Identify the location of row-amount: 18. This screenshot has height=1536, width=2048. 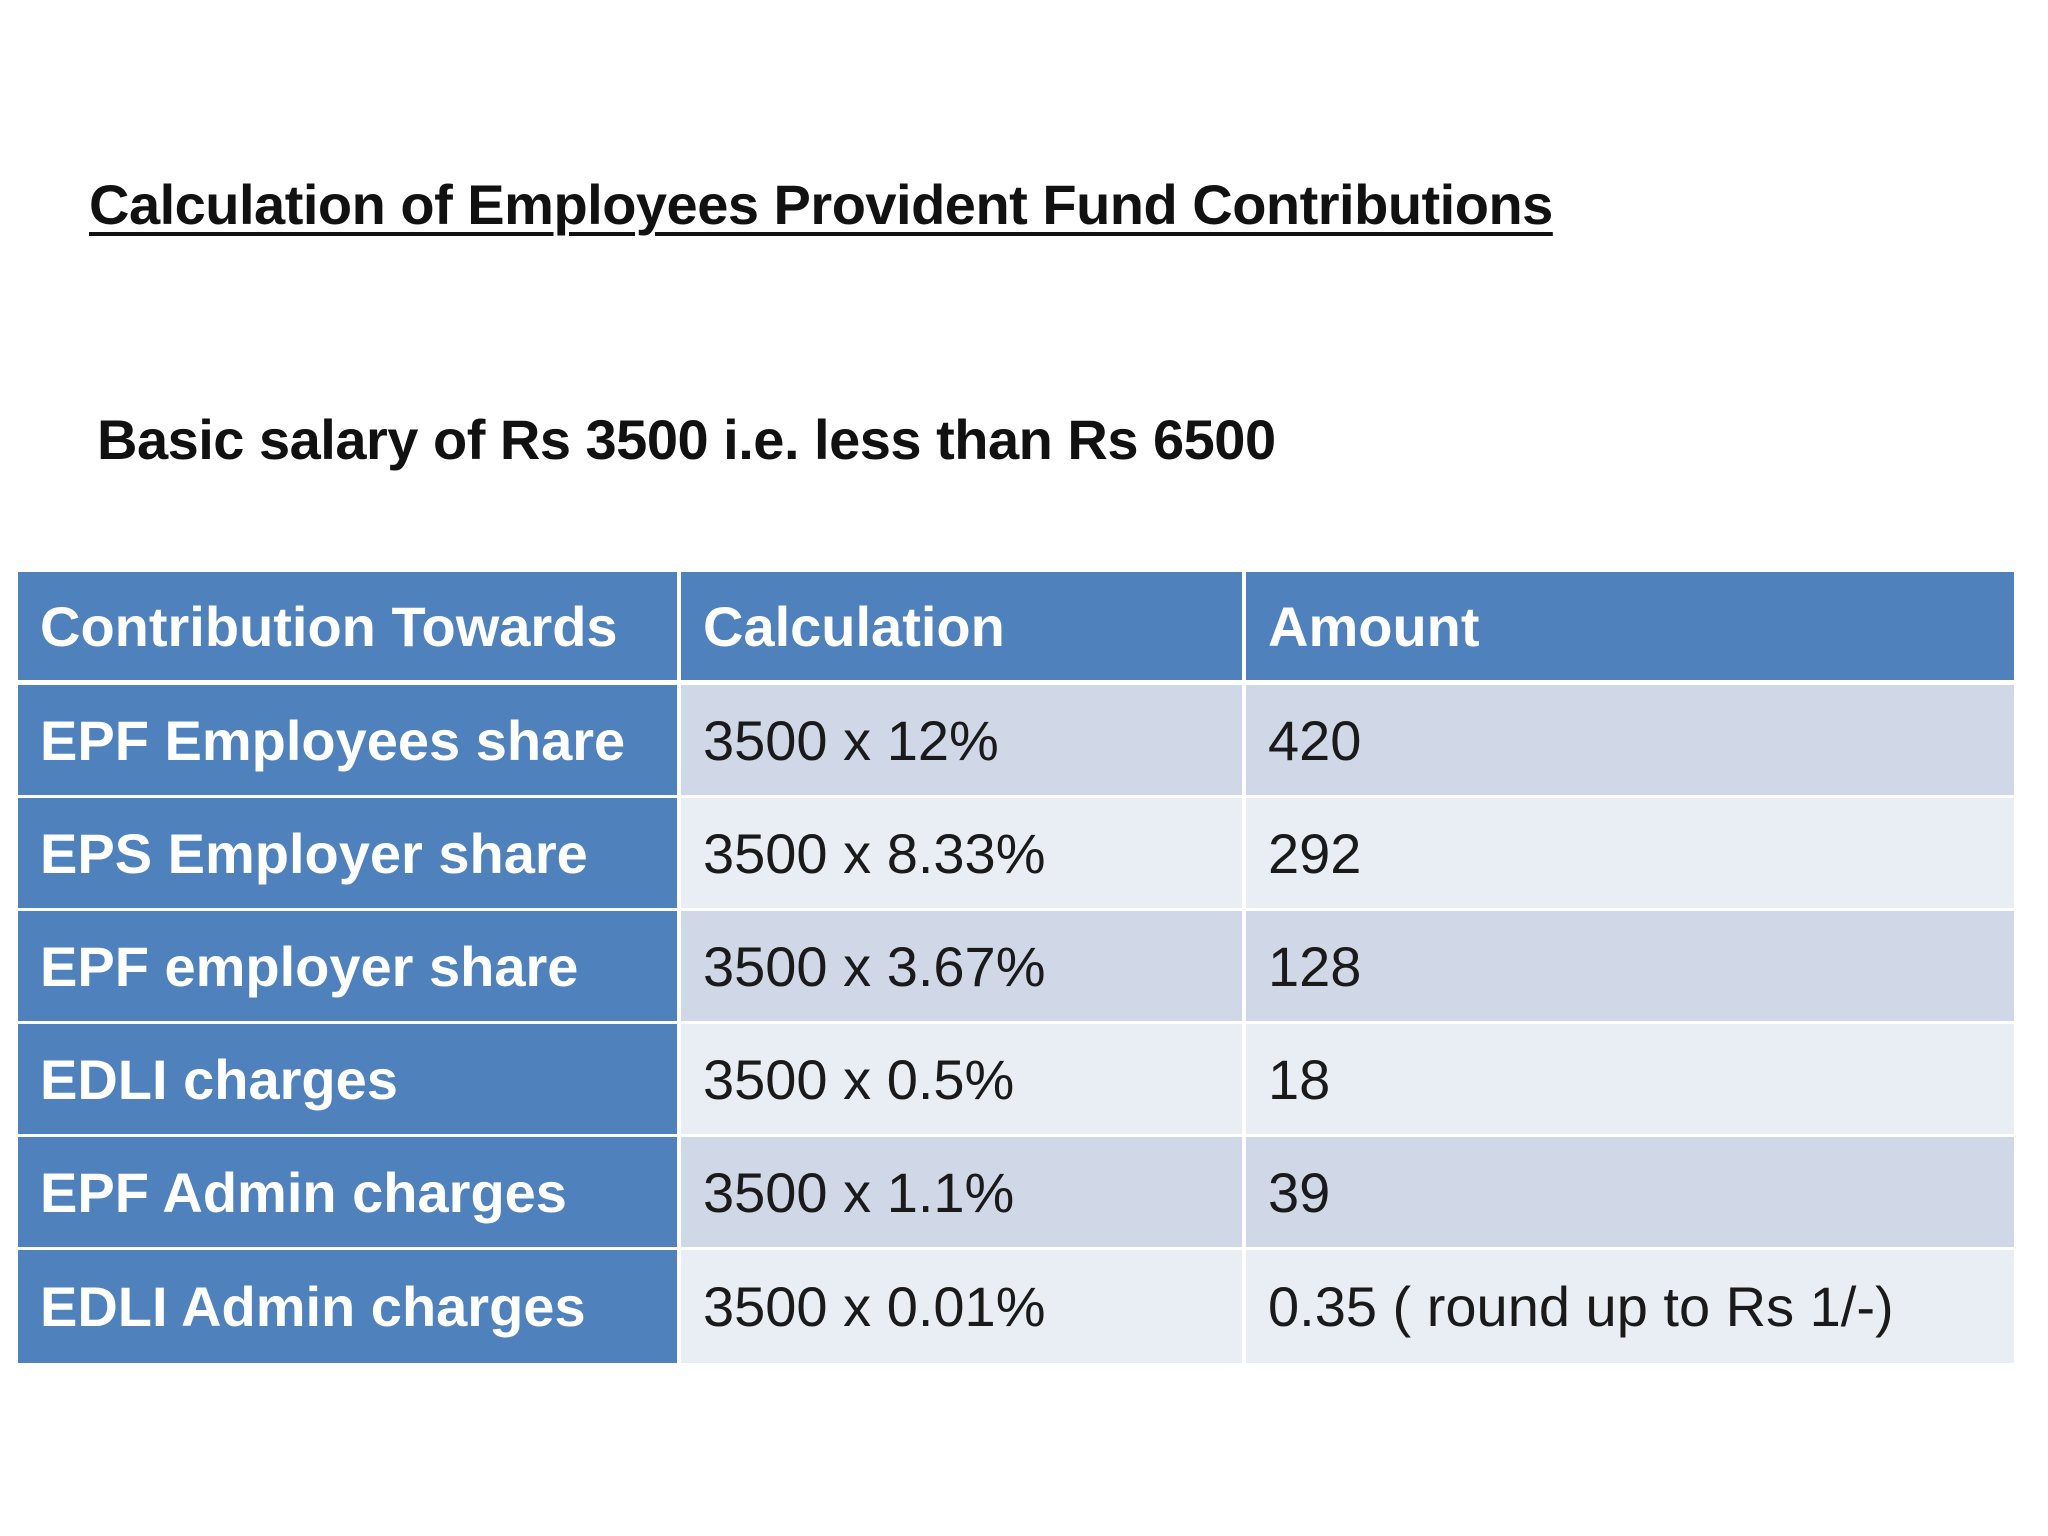
(1630, 1080).